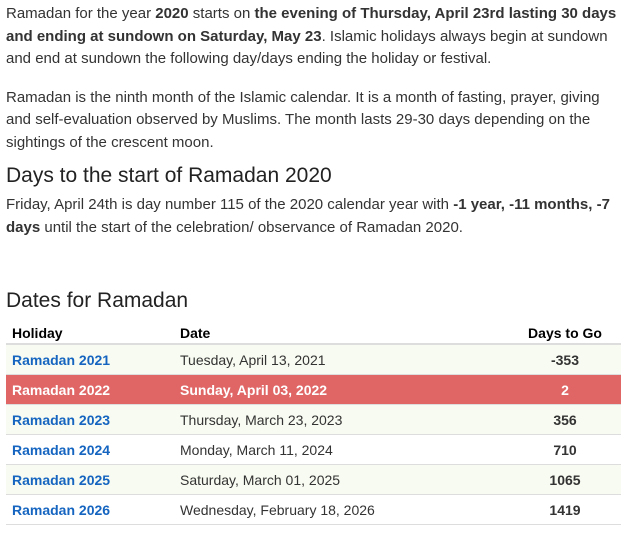 Image resolution: width=623 pixels, height=553 pixels. I want to click on text: starts on, so click(221, 13).